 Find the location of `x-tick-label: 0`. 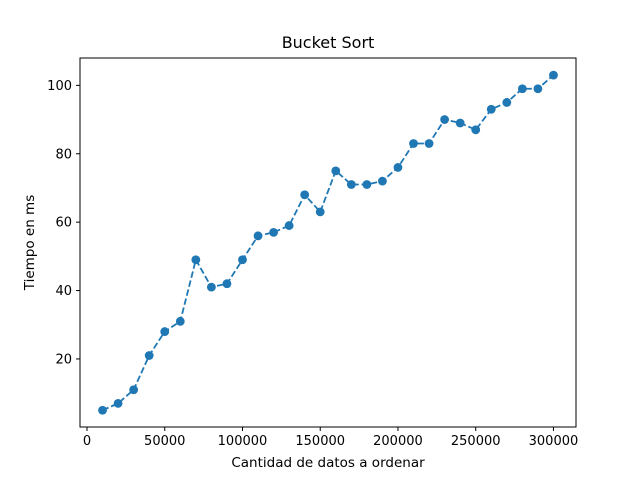

x-tick-label: 0 is located at coordinates (87, 441).